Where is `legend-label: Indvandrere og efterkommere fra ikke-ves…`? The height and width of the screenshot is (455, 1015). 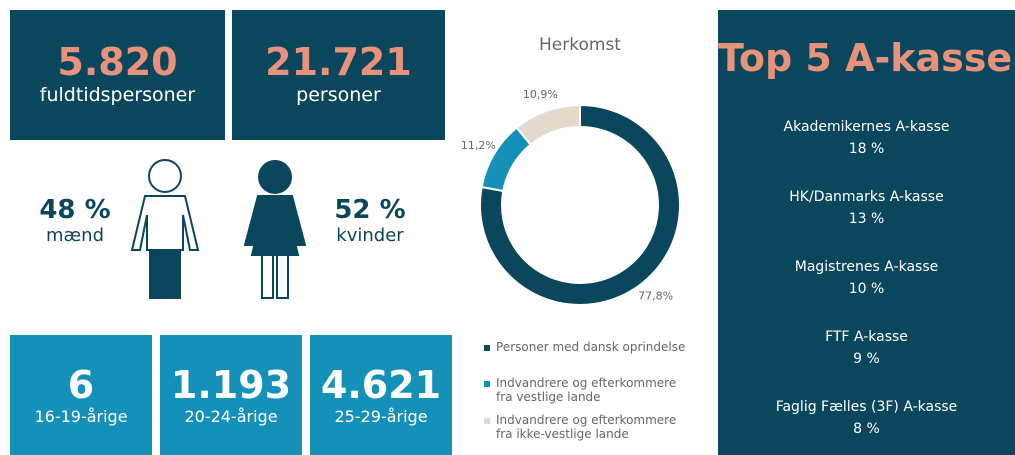 legend-label: Indvandrere og efterkommere fra ikke-ves… is located at coordinates (586, 427).